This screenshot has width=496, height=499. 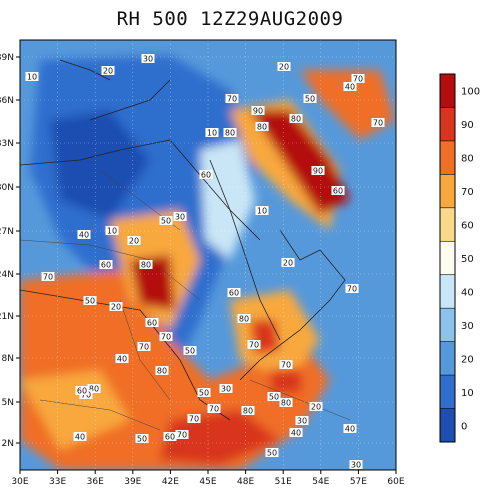 I want to click on colorbar-label: 0, so click(x=464, y=426).